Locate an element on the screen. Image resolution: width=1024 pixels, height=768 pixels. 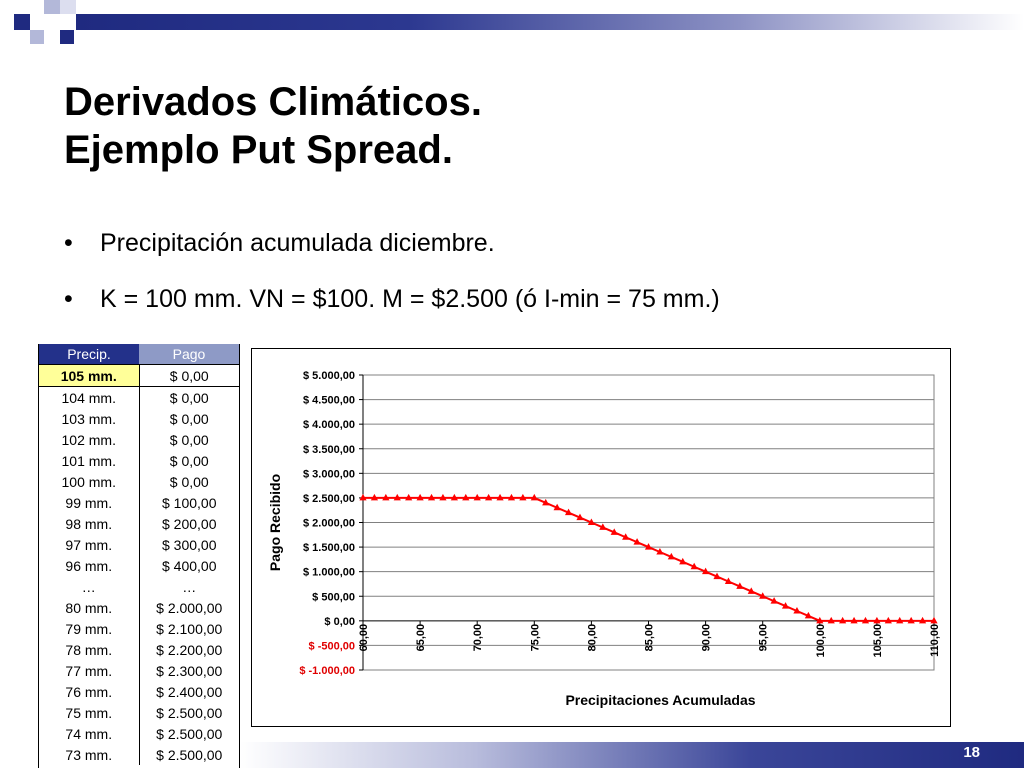
y-tick-label: $ -500,00 is located at coordinates (332, 646).